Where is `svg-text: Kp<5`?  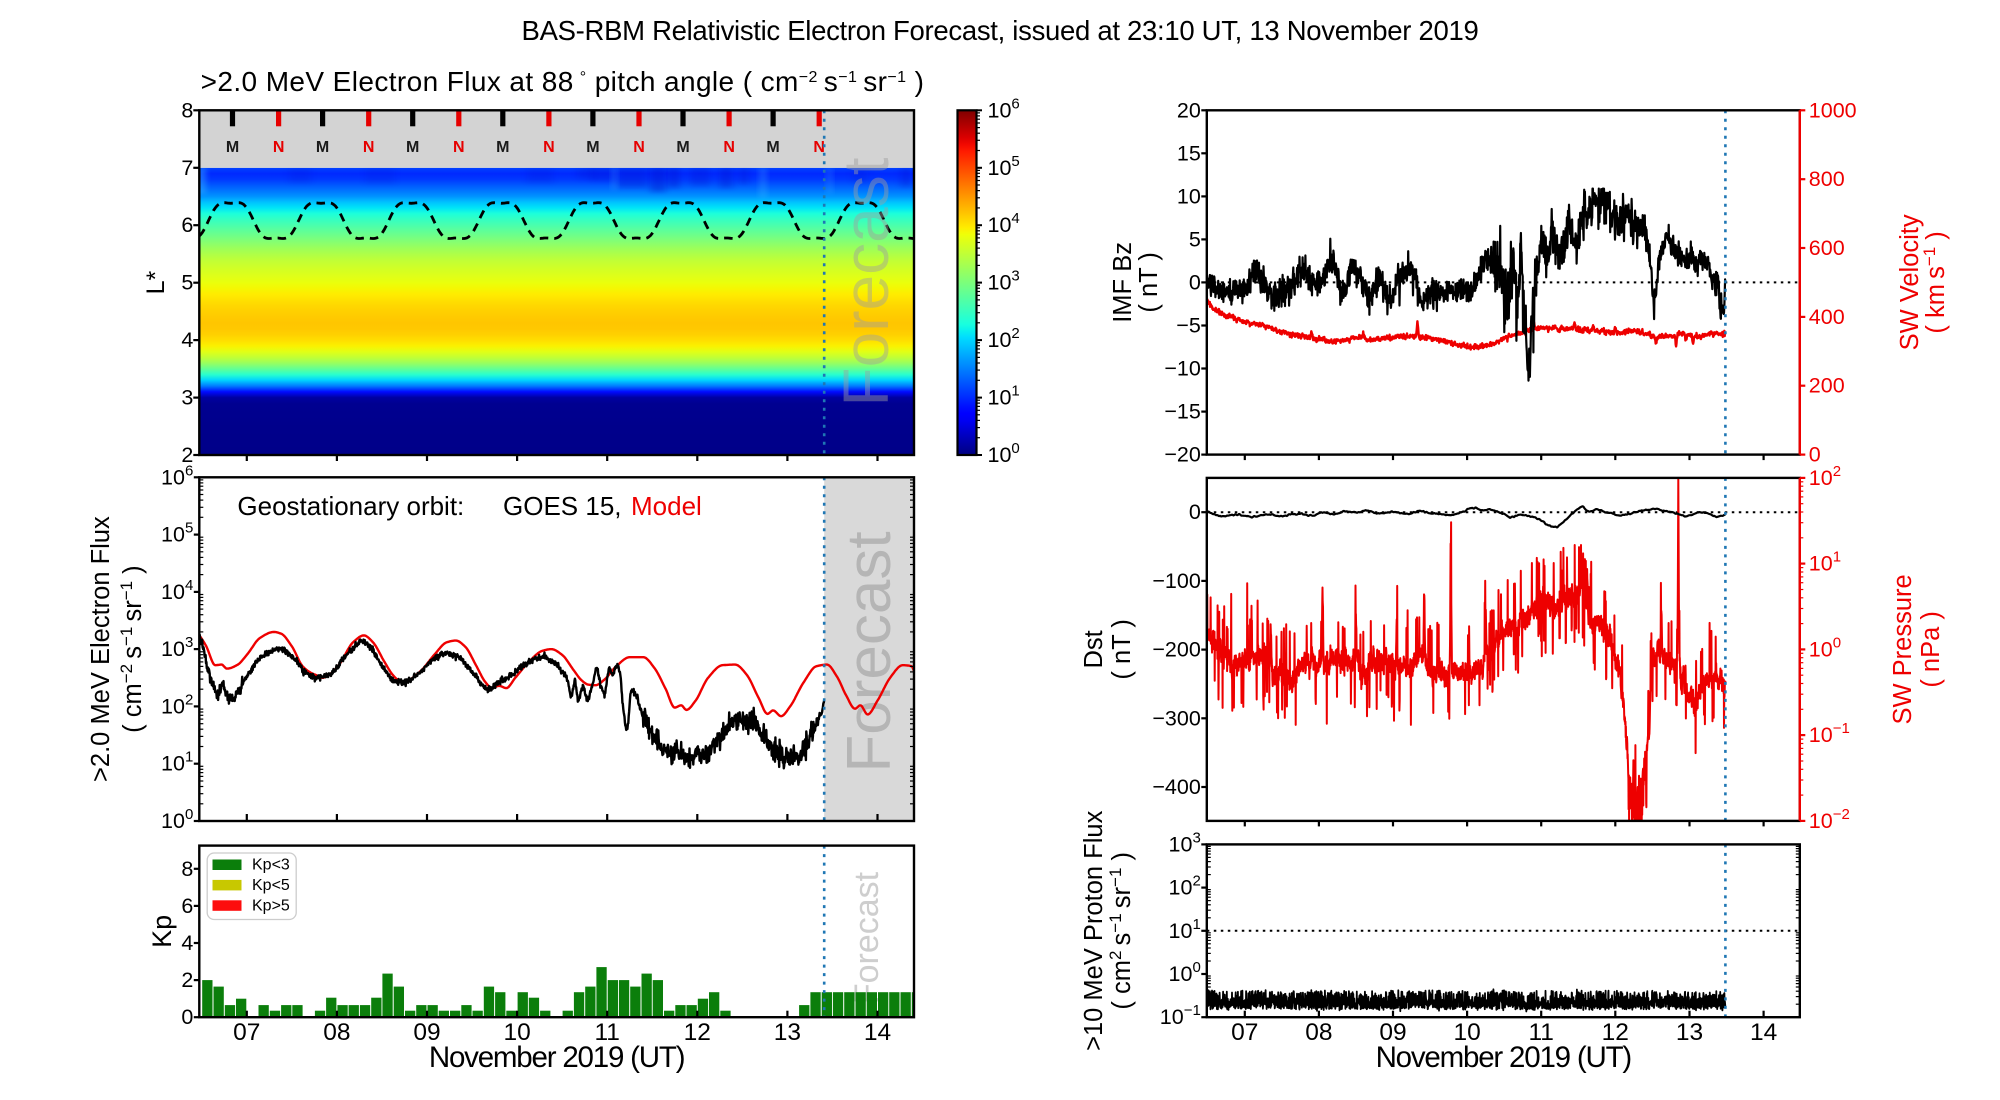
svg-text: Kp<5 is located at coordinates (271, 885).